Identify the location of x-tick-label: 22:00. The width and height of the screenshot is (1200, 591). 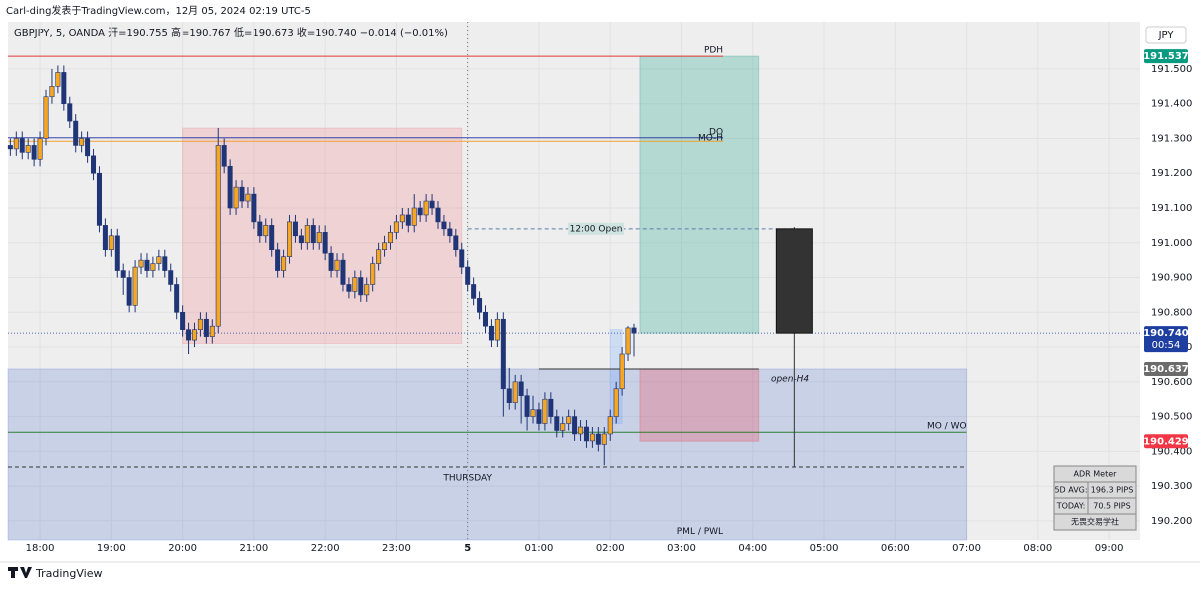
(325, 548).